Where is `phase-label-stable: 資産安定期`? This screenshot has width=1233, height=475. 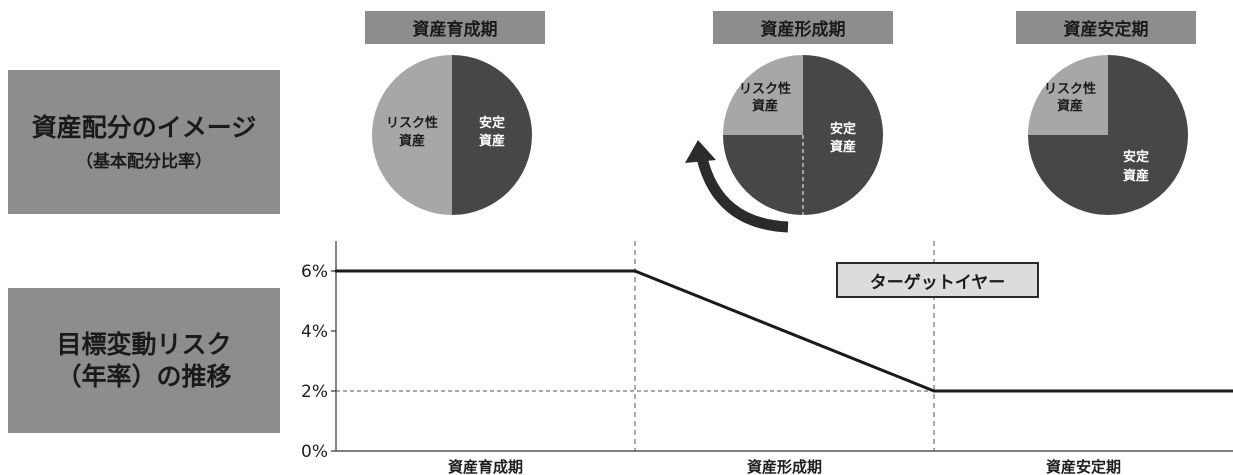
phase-label-stable: 資産安定期 is located at coordinates (1106, 27).